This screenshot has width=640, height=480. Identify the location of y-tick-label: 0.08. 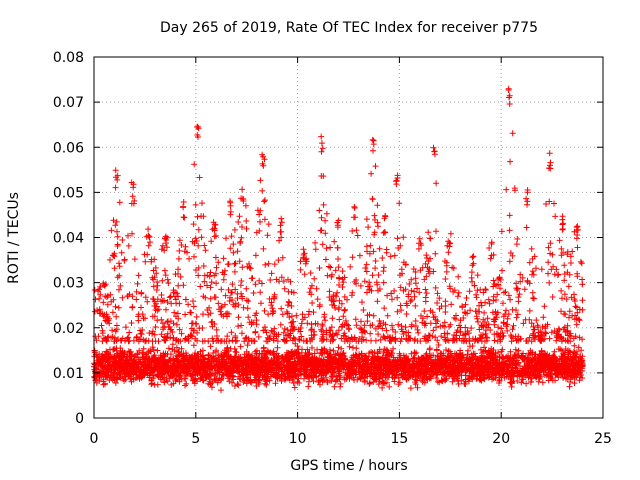
(68, 58).